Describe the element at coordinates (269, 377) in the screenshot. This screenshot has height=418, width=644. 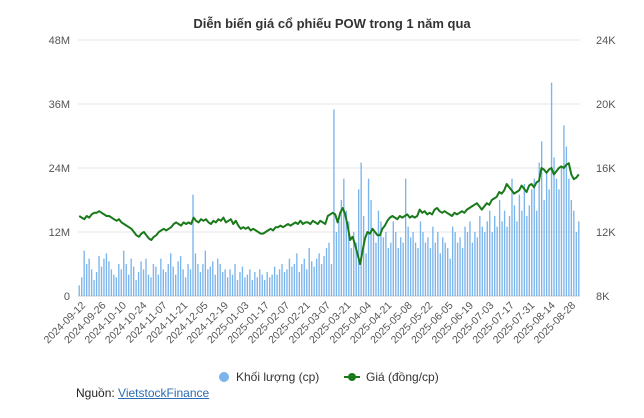
I see `legend-item-volume: Khối lượng (cp)` at that location.